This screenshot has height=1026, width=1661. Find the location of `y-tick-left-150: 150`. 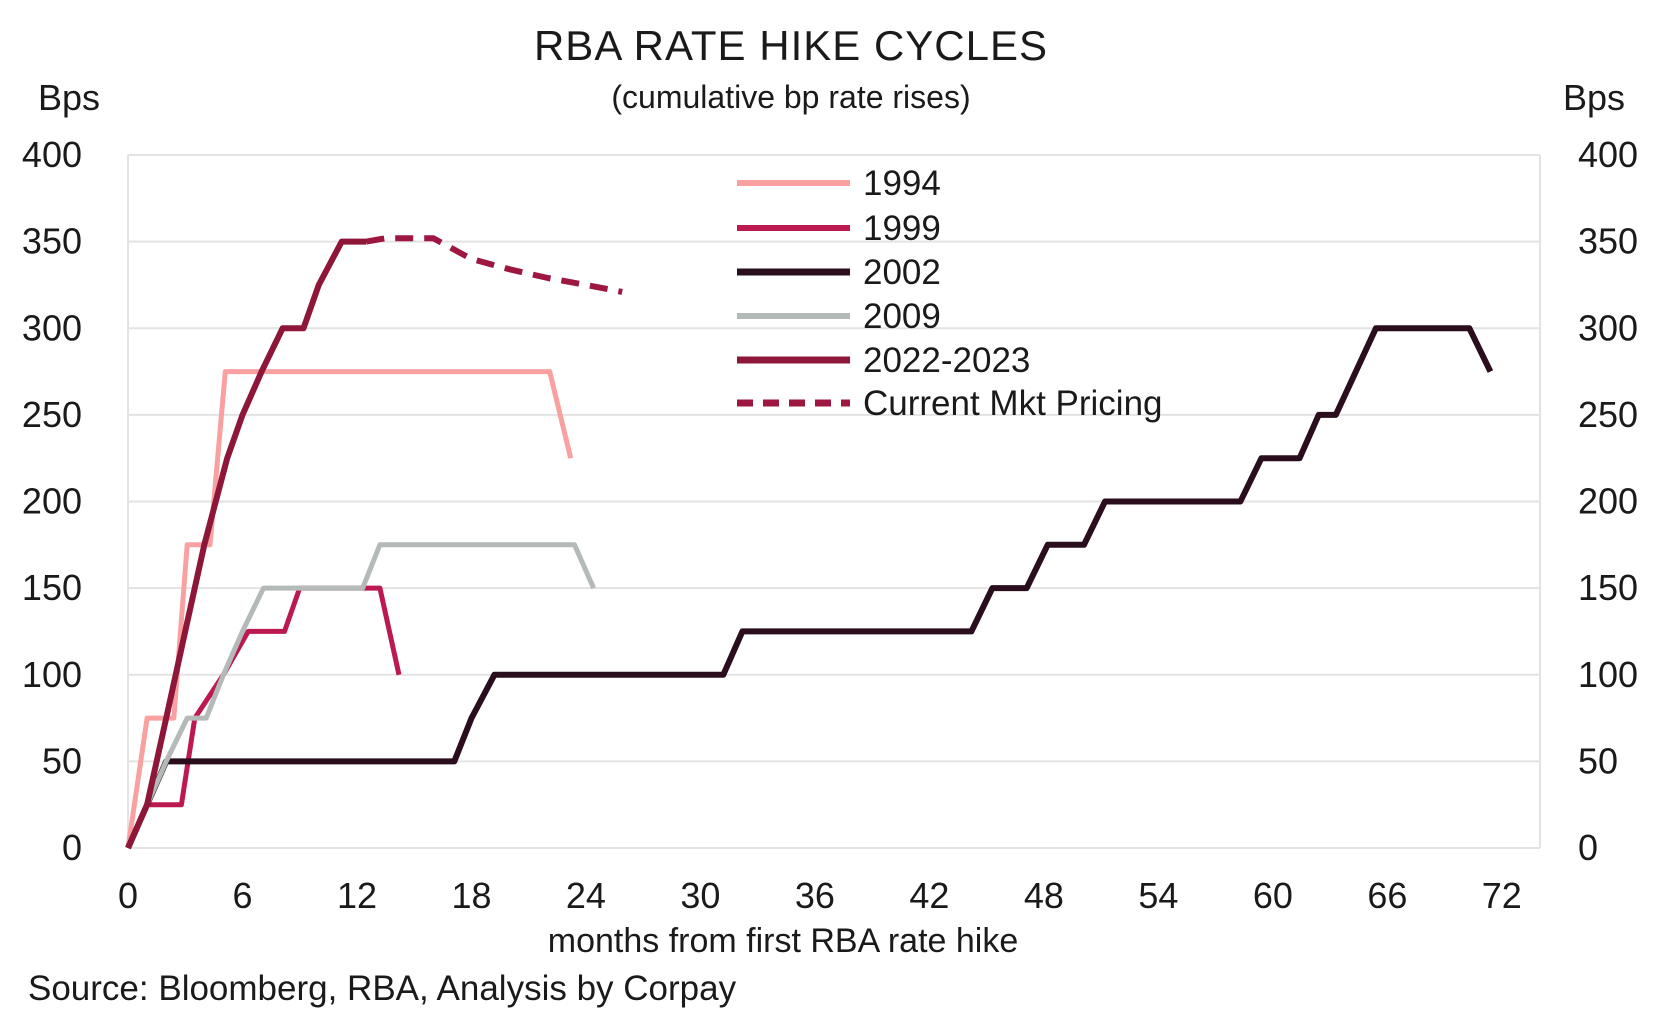

y-tick-left-150: 150 is located at coordinates (52, 587).